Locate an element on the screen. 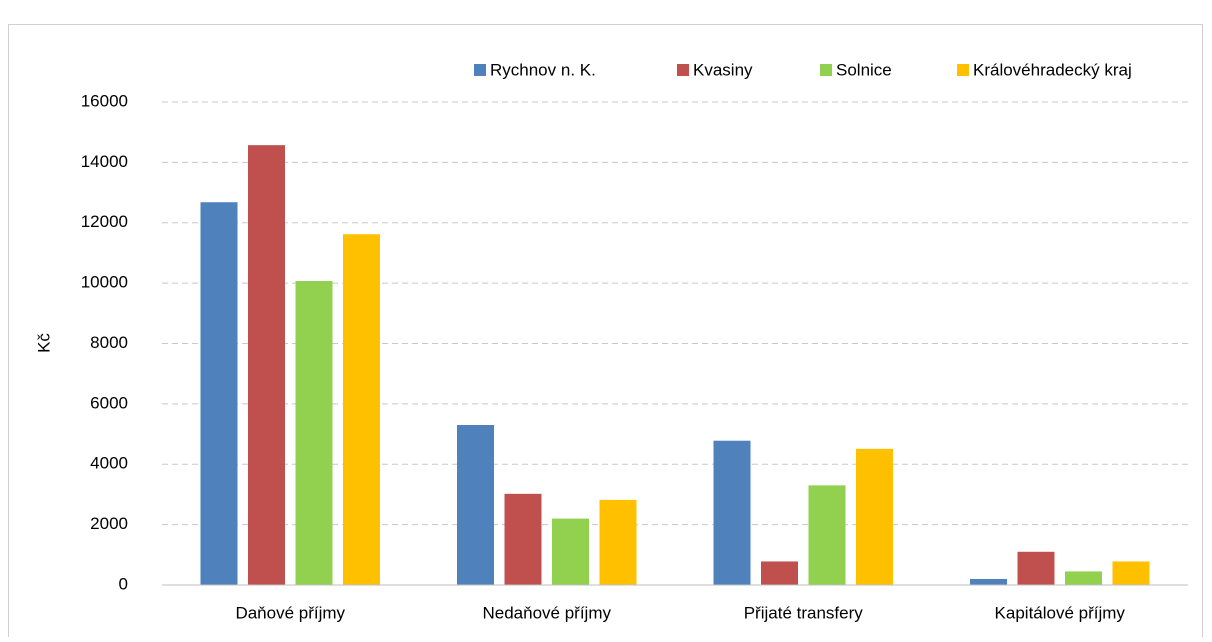 The image size is (1212, 642). x-tick-label: Kapitálové příjmy is located at coordinates (1060, 612).